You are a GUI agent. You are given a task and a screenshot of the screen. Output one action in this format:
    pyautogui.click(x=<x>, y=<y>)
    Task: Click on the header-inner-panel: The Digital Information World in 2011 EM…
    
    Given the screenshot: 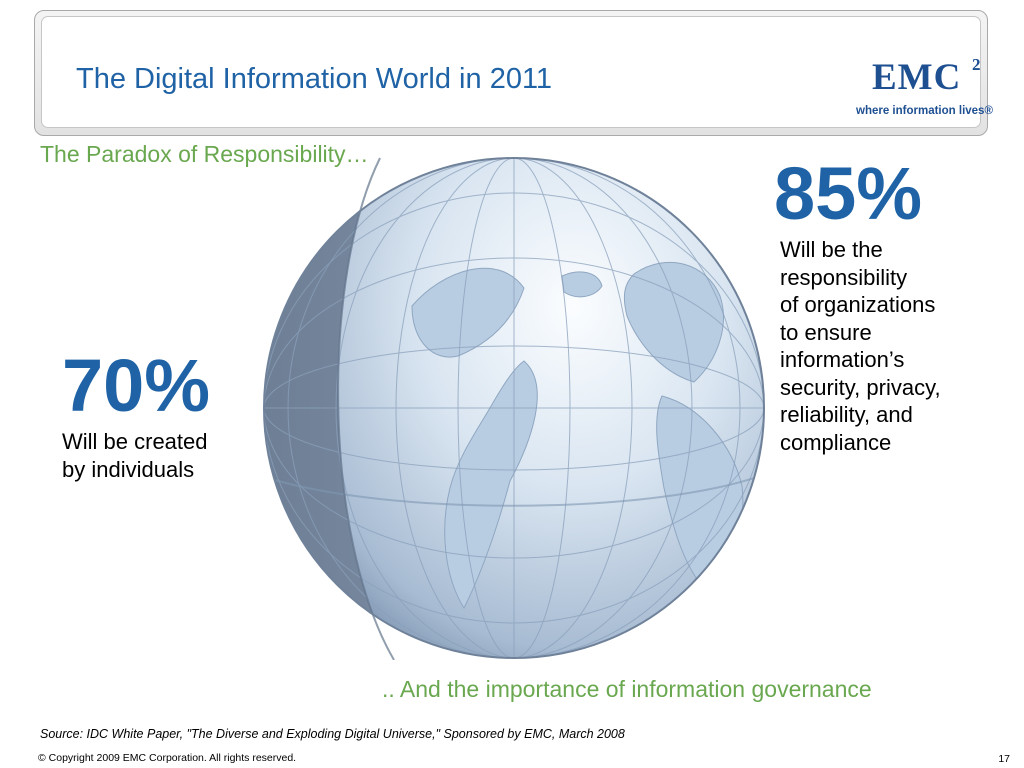 What is the action you would take?
    pyautogui.click(x=517, y=72)
    